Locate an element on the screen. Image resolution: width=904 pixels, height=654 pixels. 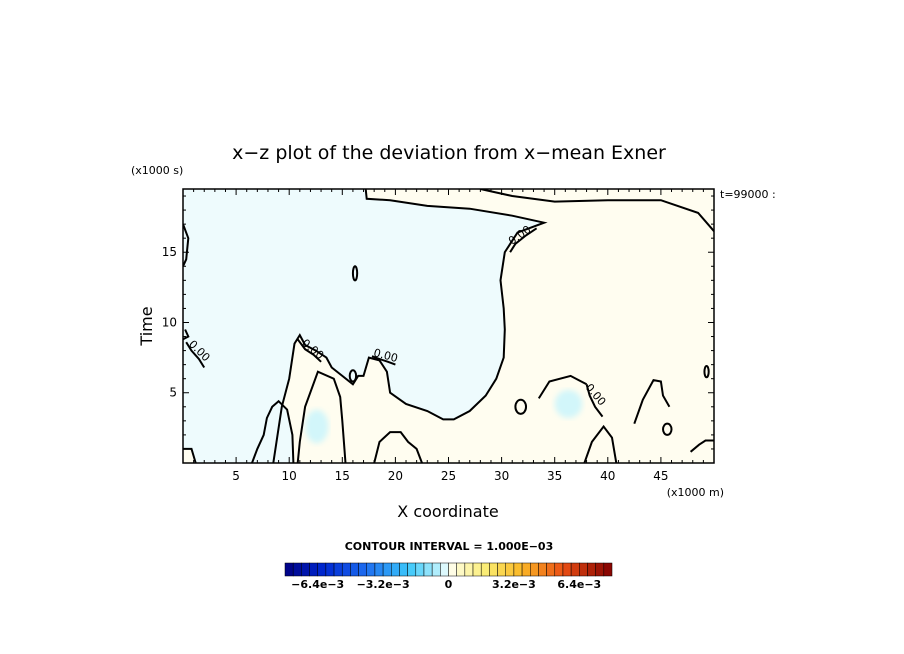
contour-label: 0.00 is located at coordinates (385, 355).